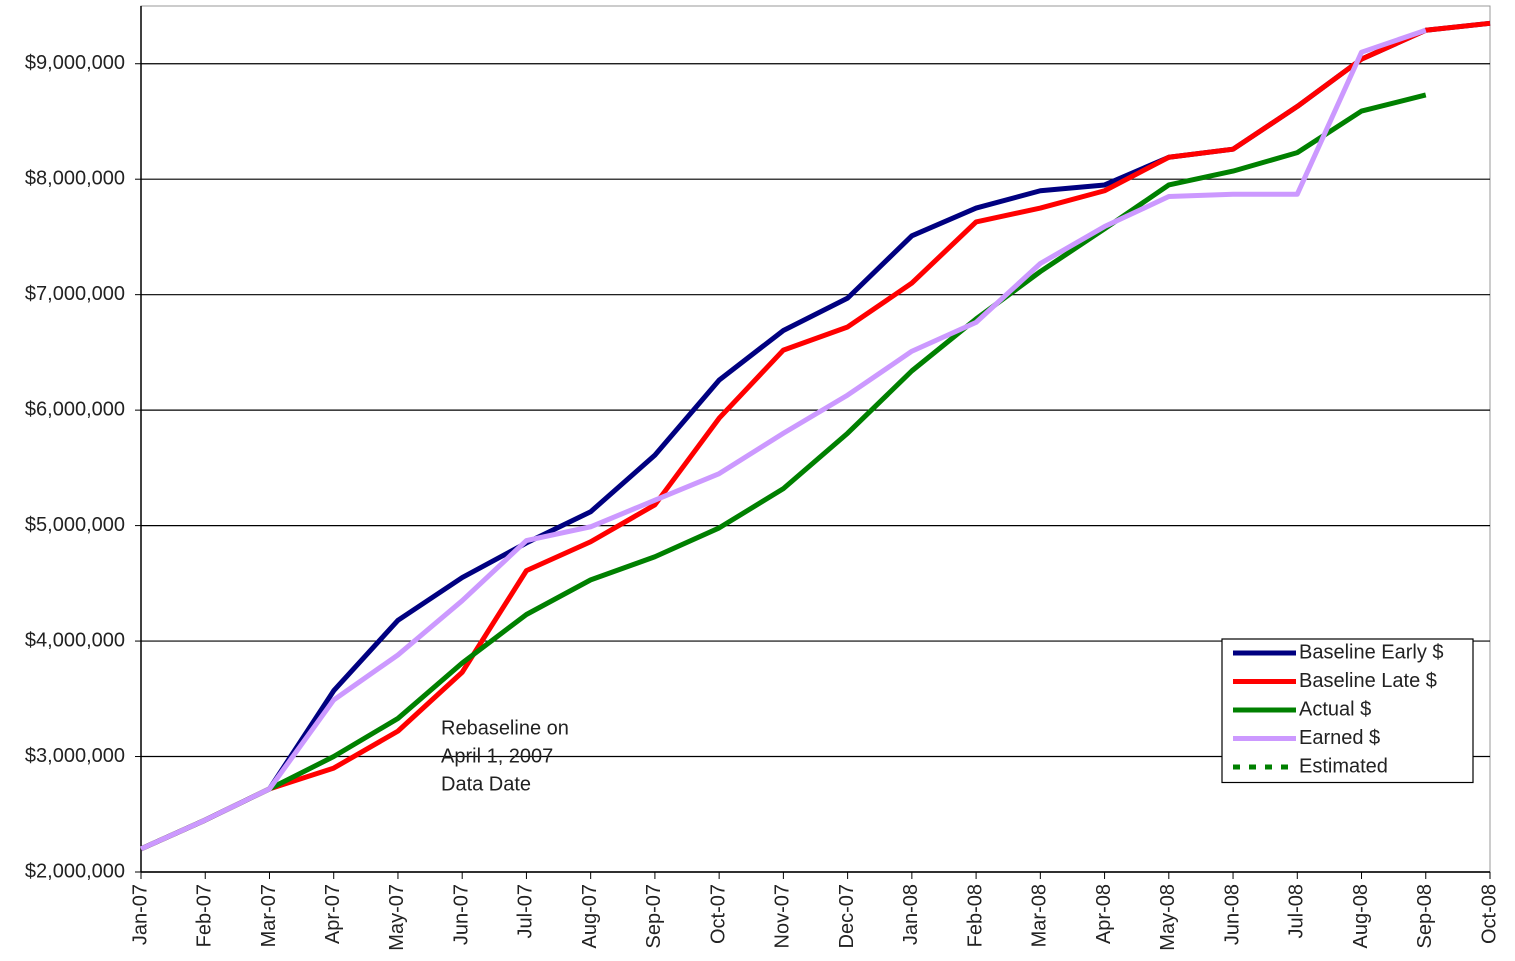  Describe the element at coordinates (1368, 681) in the screenshot. I see `legend-label: Baseline Late $` at that location.